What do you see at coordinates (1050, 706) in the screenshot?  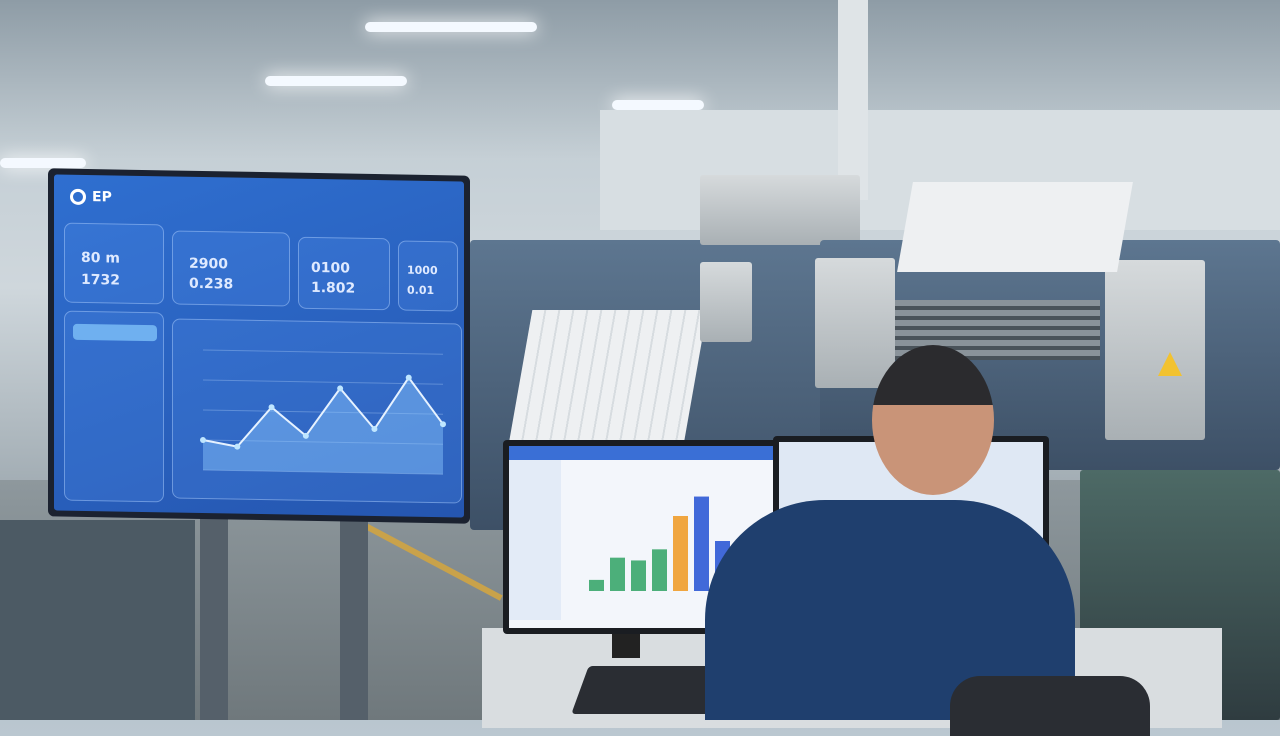 I see `chair` at bounding box center [1050, 706].